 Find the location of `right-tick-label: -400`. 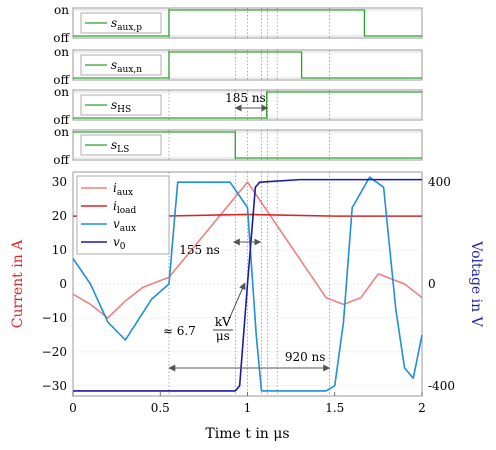

right-tick-label: -400 is located at coordinates (441, 386).